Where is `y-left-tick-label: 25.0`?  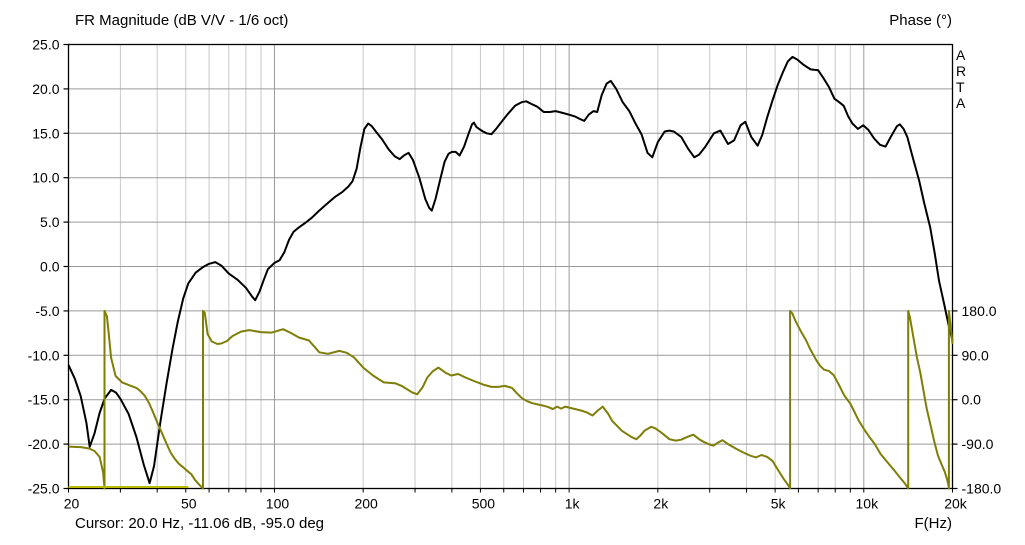 y-left-tick-label: 25.0 is located at coordinates (45, 45).